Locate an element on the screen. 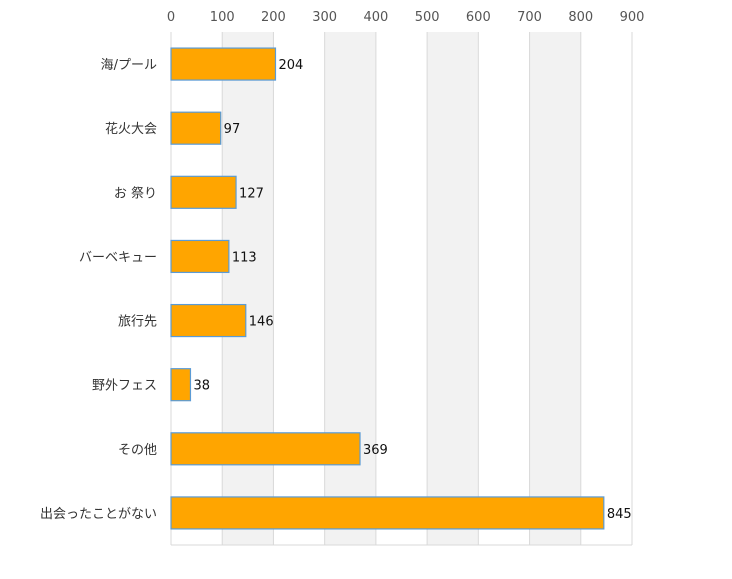 This screenshot has height=579, width=732. category-label: 海/プール is located at coordinates (129, 65).